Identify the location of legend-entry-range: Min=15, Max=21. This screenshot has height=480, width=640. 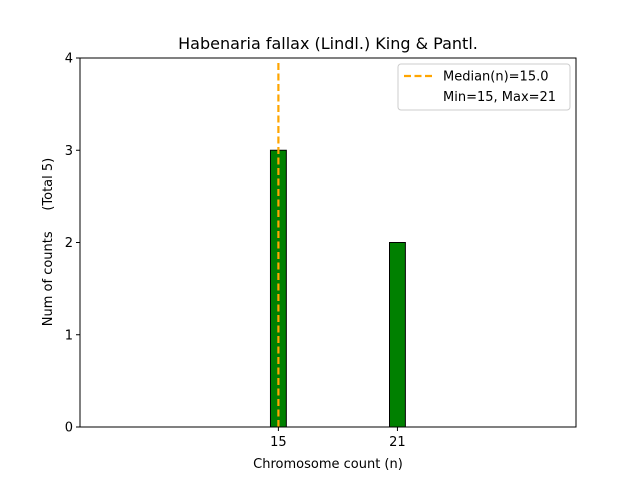
(499, 97).